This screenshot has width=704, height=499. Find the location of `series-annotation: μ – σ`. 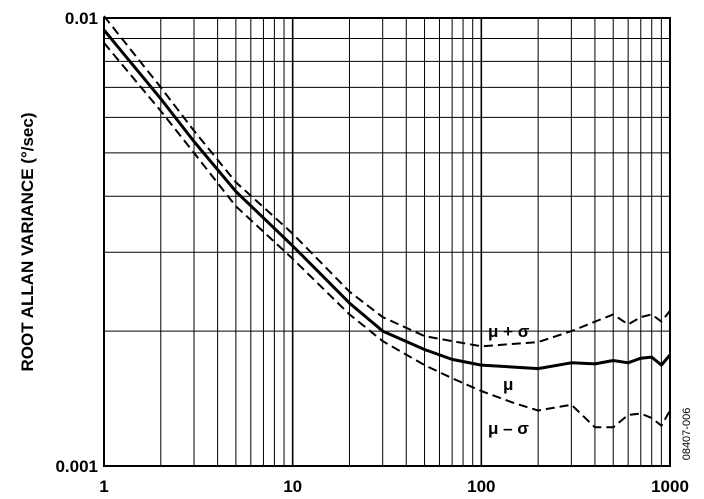

series-annotation: μ – σ is located at coordinates (508, 428).